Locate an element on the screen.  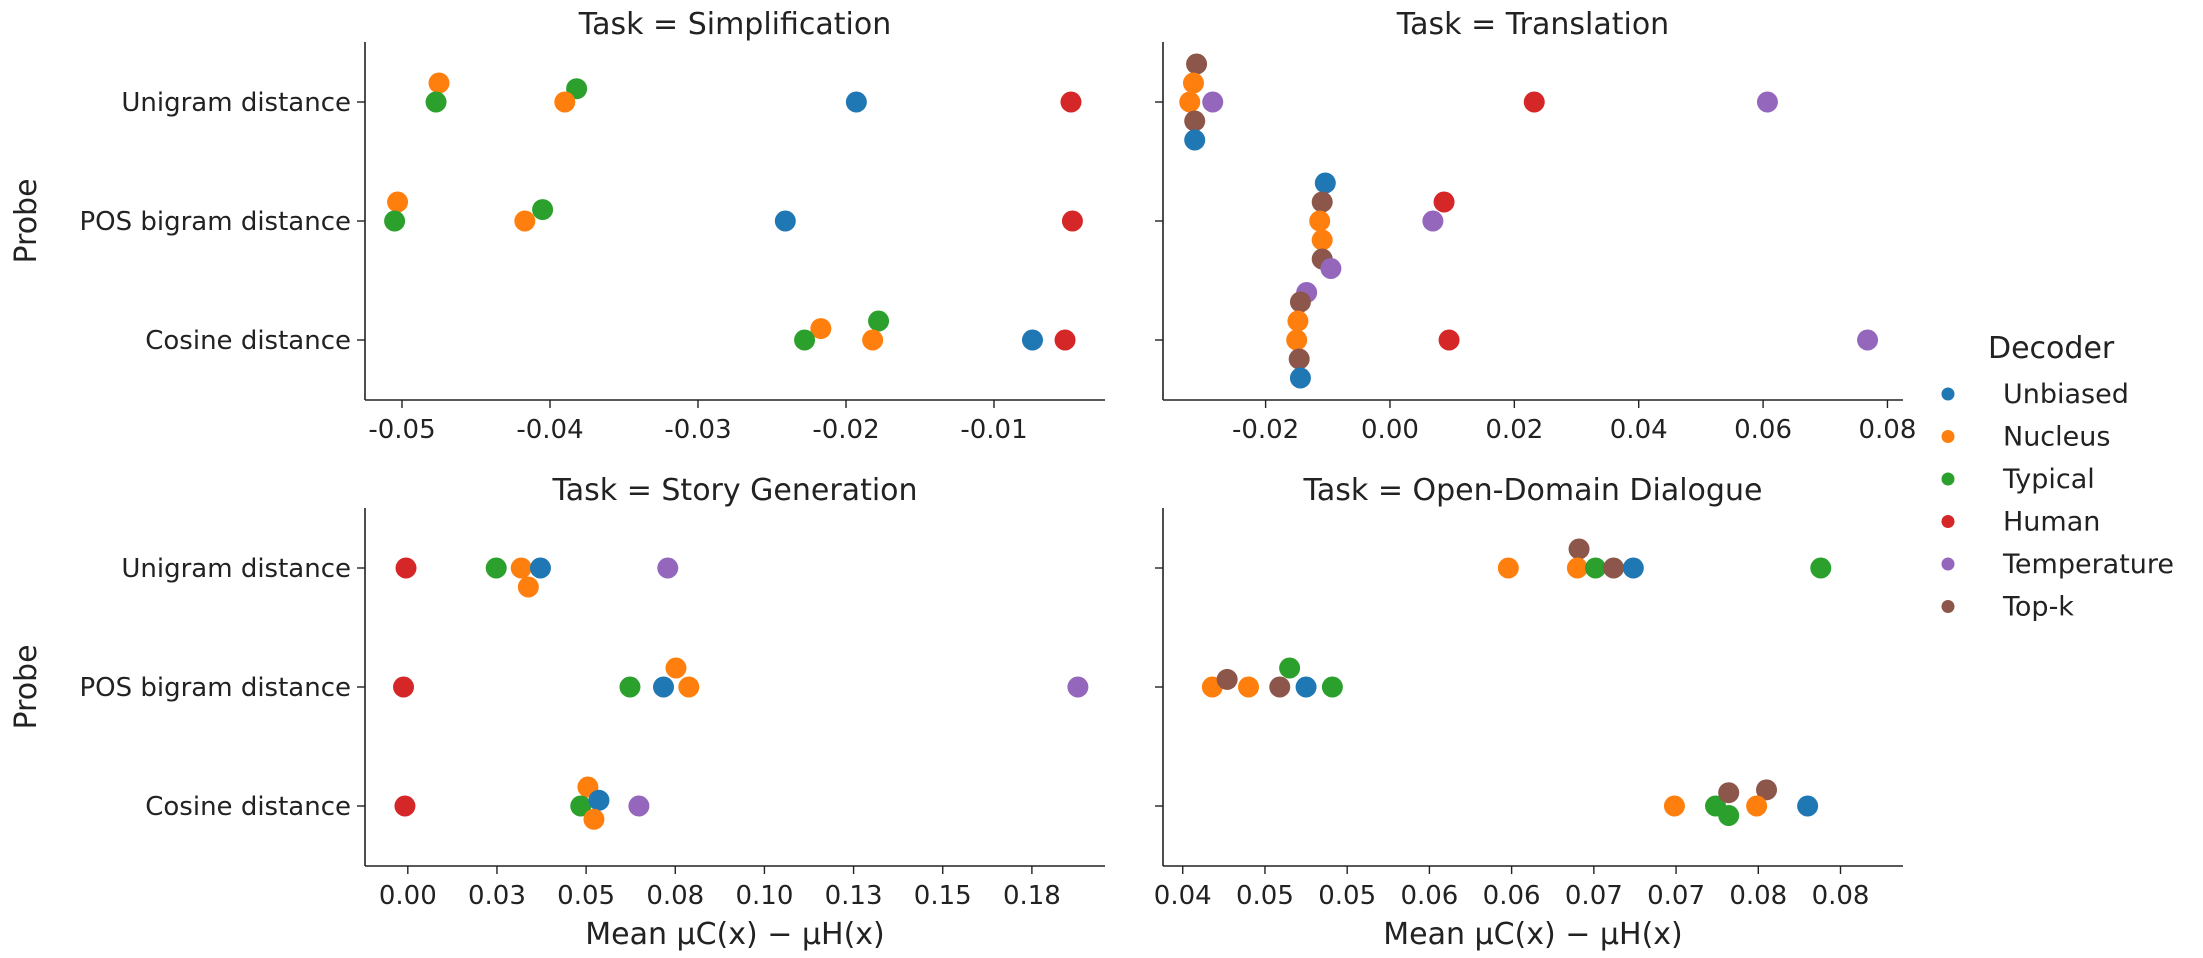
x-tick-label: -0.02 is located at coordinates (1265, 430).